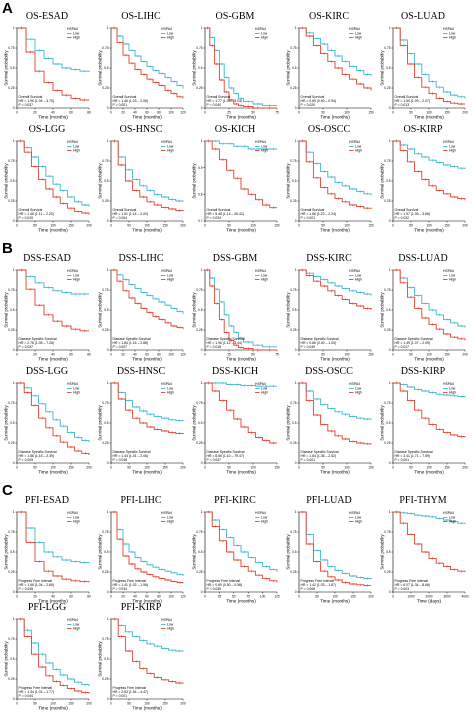 The image size is (474, 715). I want to click on hazard-ratio: HR = 1.50 (1.09 – 2.07), so click(413, 101).